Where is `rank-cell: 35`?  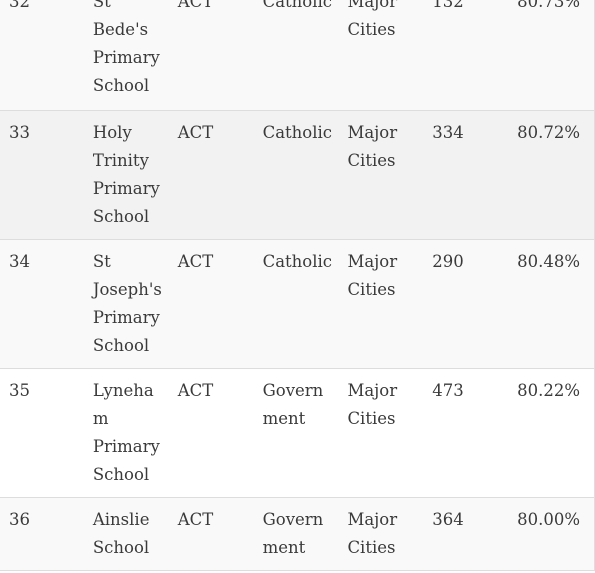 rank-cell: 35 is located at coordinates (19, 390).